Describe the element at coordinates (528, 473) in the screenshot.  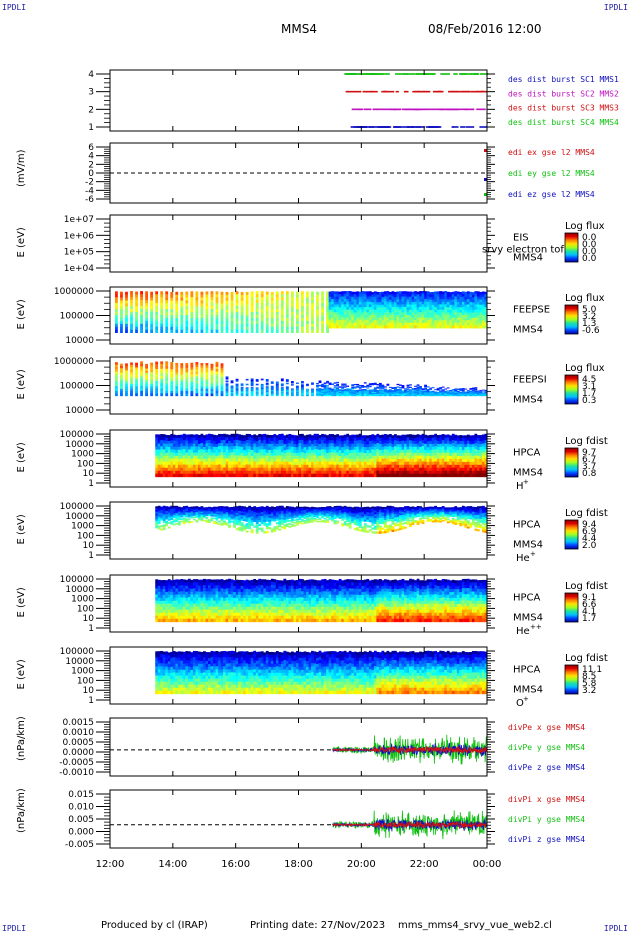
I see `panel-hpca_h-spacecraft-label: MMS4` at that location.